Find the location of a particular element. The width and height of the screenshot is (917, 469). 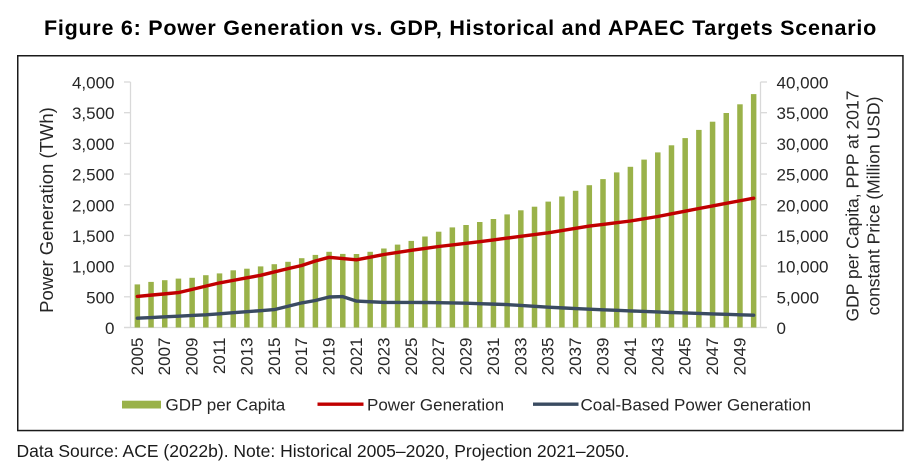

svg-text: 2037 is located at coordinates (575, 357).